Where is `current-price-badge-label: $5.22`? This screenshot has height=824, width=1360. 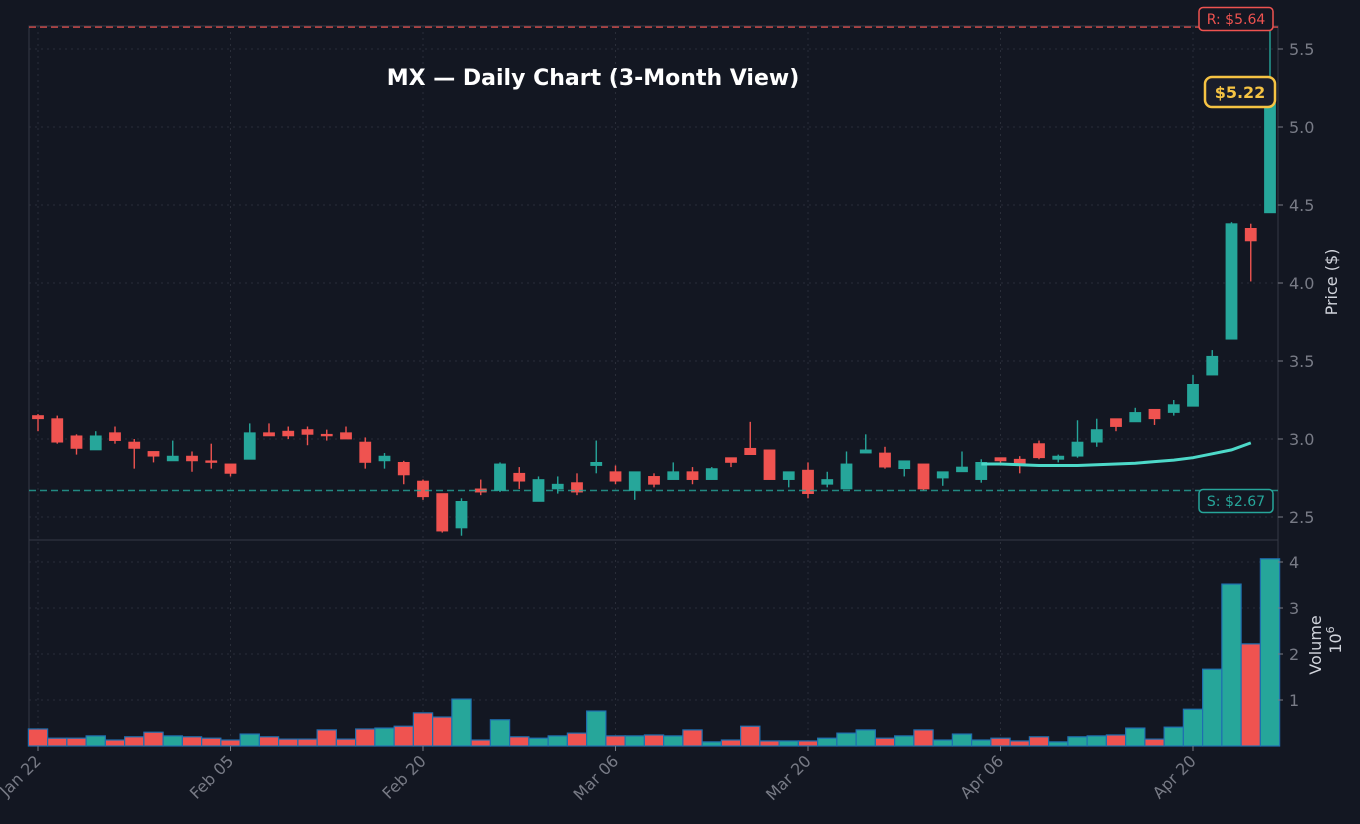 current-price-badge-label: $5.22 is located at coordinates (1240, 92).